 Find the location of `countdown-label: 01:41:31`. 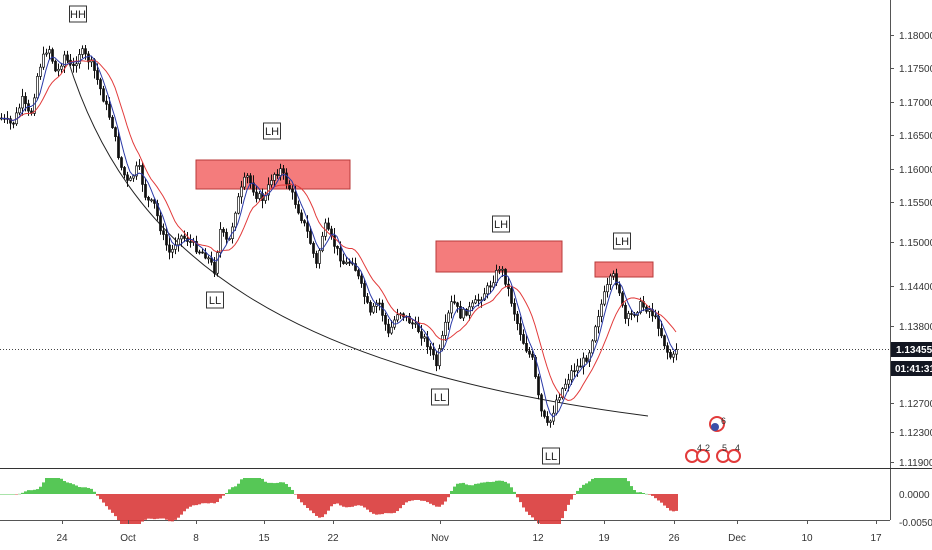

countdown-label: 01:41:31 is located at coordinates (913, 369).